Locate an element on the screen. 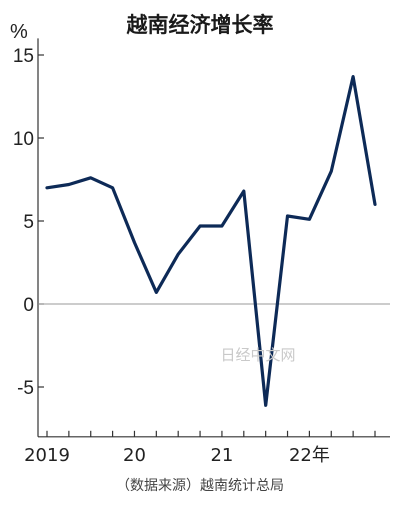 The image size is (400, 507). y-unit-label: % is located at coordinates (19, 32).